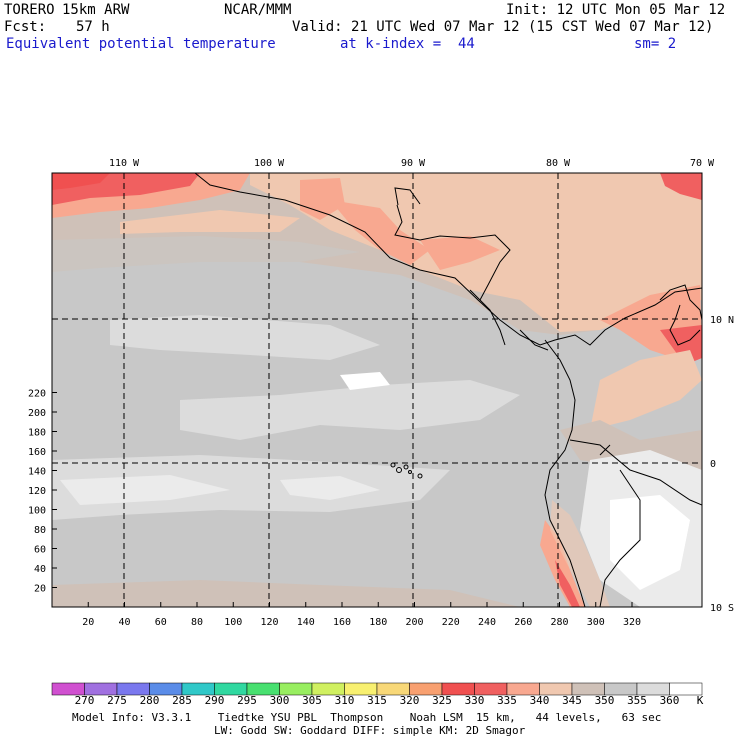 This screenshot has height=740, width=740. What do you see at coordinates (686, 689) in the screenshot?
I see `colorbar-swatch` at bounding box center [686, 689].